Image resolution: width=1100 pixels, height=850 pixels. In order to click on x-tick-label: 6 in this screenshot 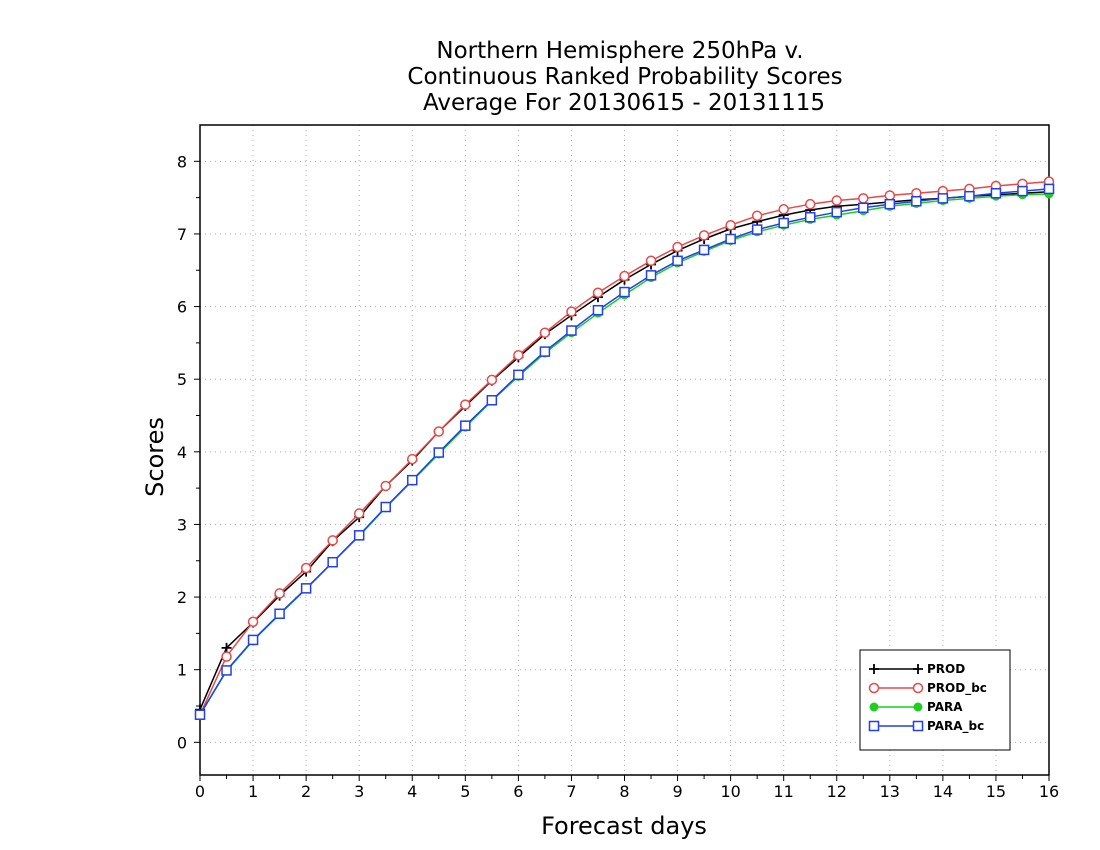, I will do `click(518, 791)`.